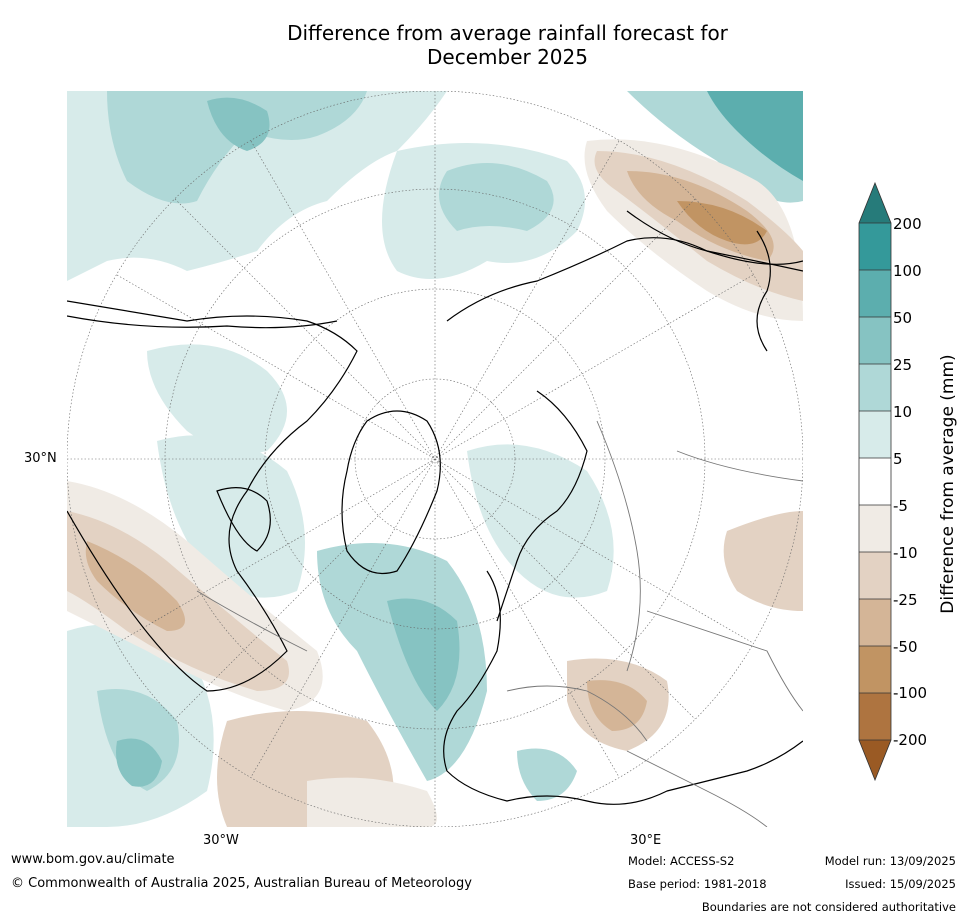 The width and height of the screenshot is (965, 919). What do you see at coordinates (243, 519) in the screenshot?
I see `hudson-bay` at bounding box center [243, 519].